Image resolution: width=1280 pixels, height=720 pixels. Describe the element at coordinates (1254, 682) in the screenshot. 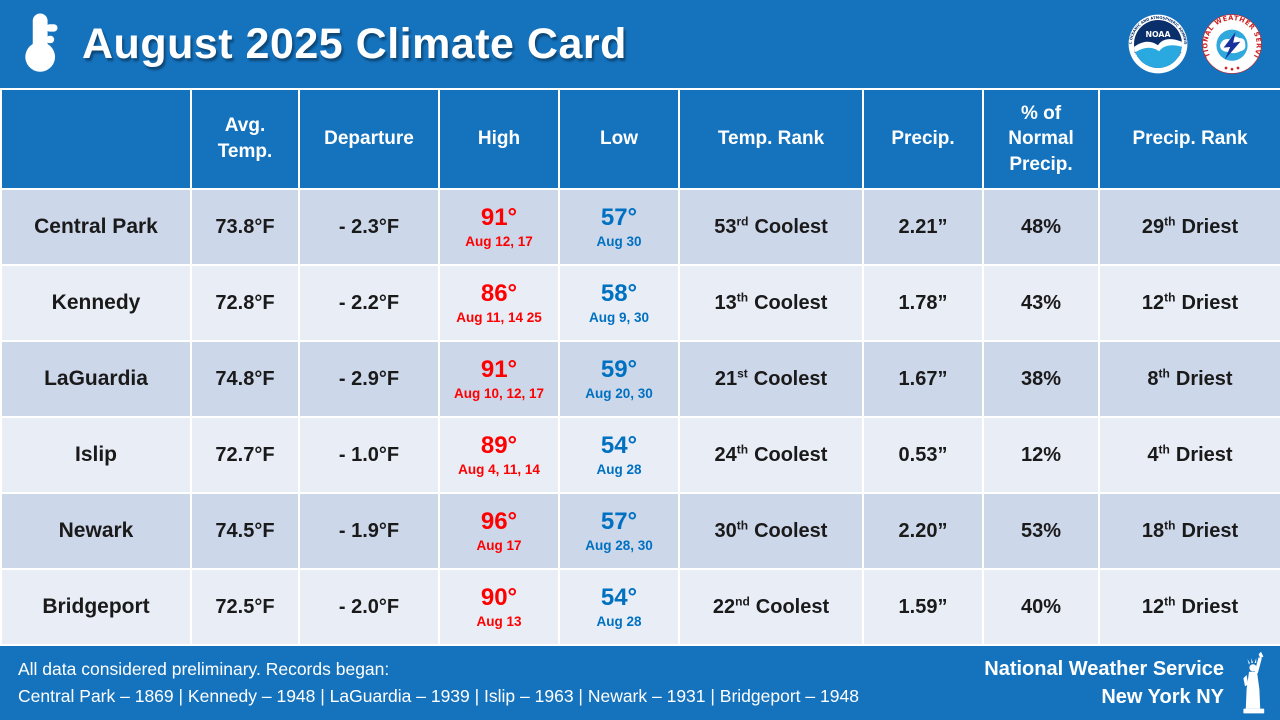

I see `statue-of-liberty-icon` at that location.